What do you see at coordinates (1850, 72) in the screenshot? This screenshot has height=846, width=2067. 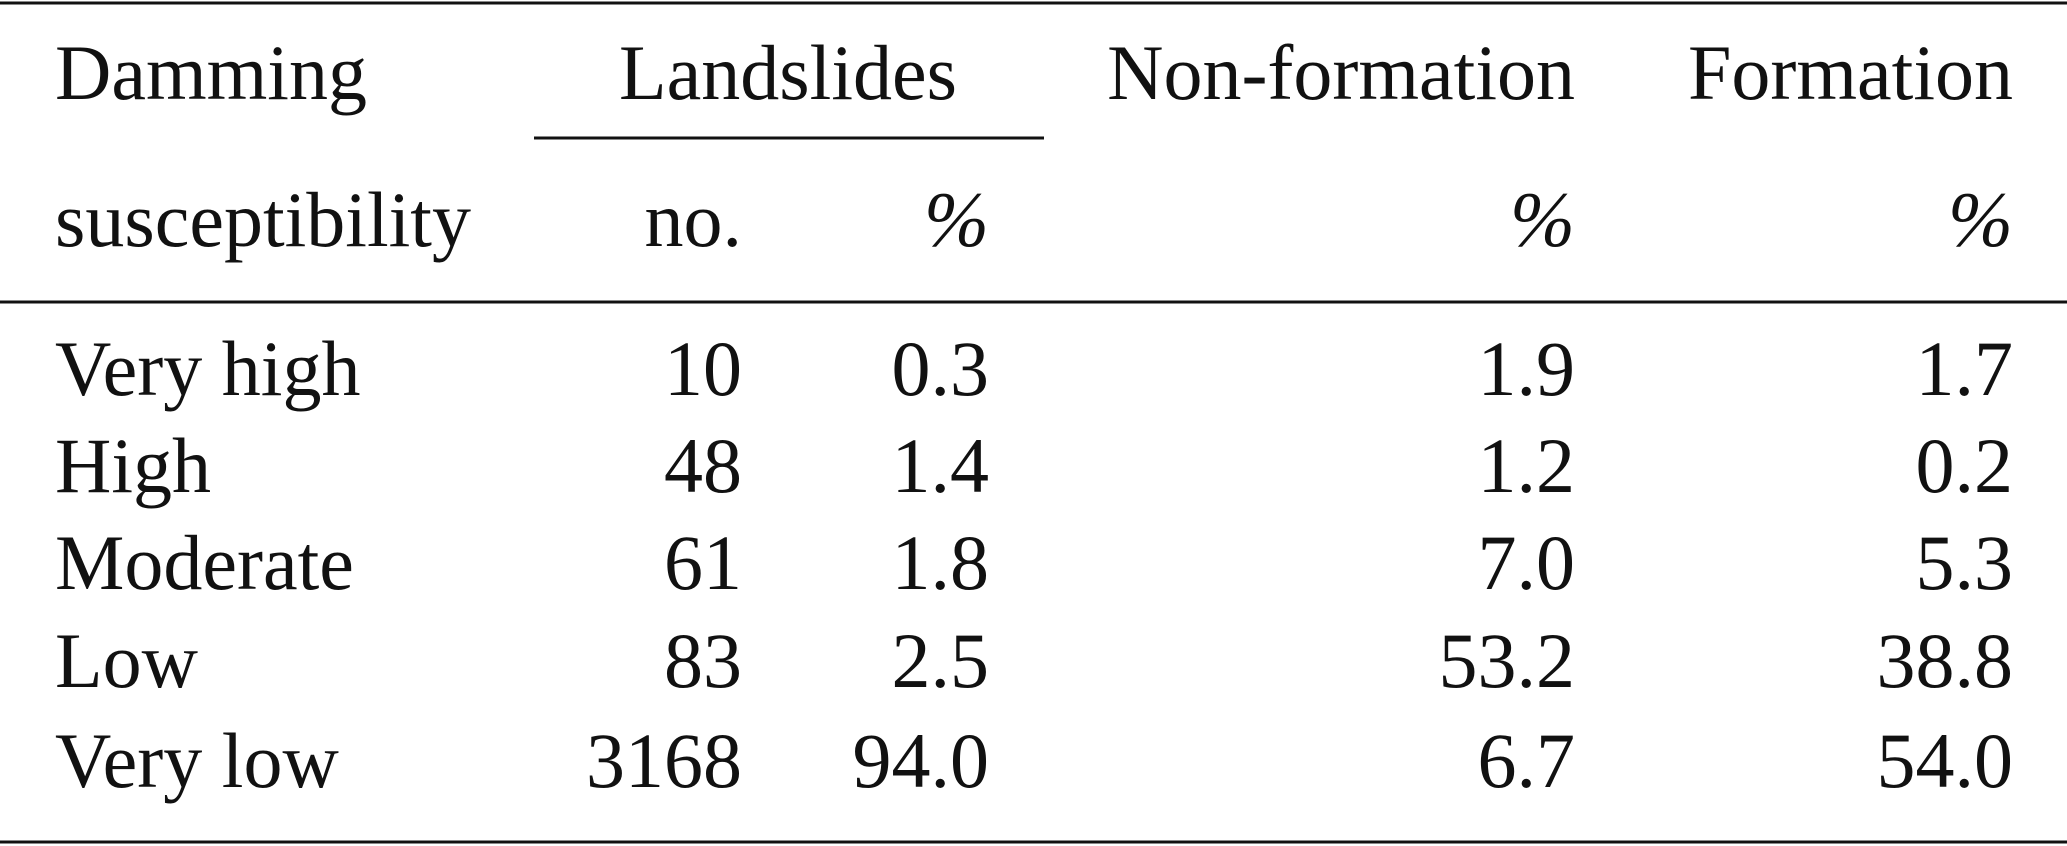 I see `header-cell: Formation` at bounding box center [1850, 72].